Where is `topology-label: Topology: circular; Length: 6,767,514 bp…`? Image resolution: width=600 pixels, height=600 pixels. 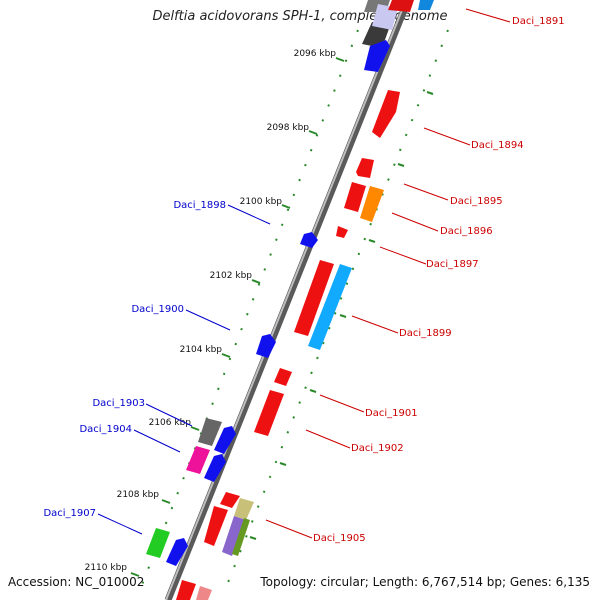
topology-label: Topology: circular; Length: 6,767,514 bp… is located at coordinates (425, 582).